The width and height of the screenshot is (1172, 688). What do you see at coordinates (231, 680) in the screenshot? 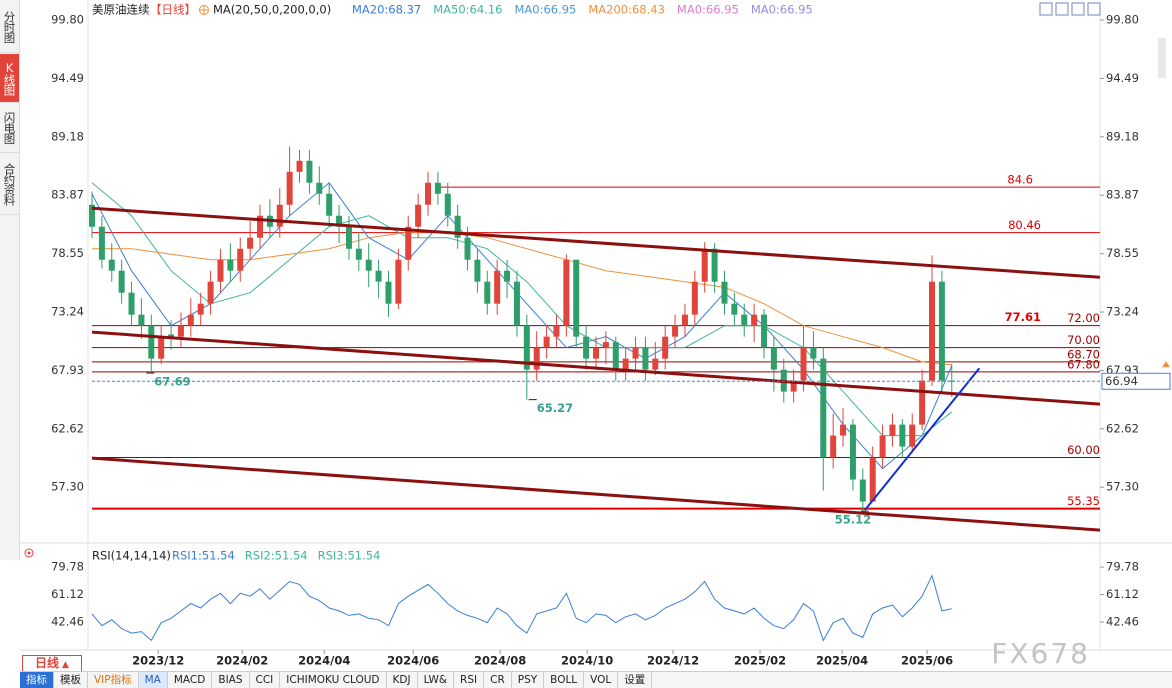
I see `toolbar-item: BIAS` at bounding box center [231, 680].